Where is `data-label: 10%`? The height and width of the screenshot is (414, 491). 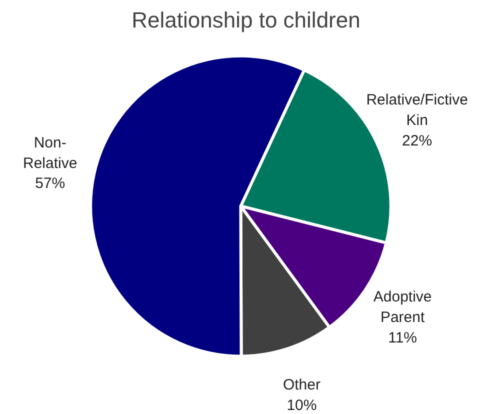 data-label: 10% is located at coordinates (301, 405).